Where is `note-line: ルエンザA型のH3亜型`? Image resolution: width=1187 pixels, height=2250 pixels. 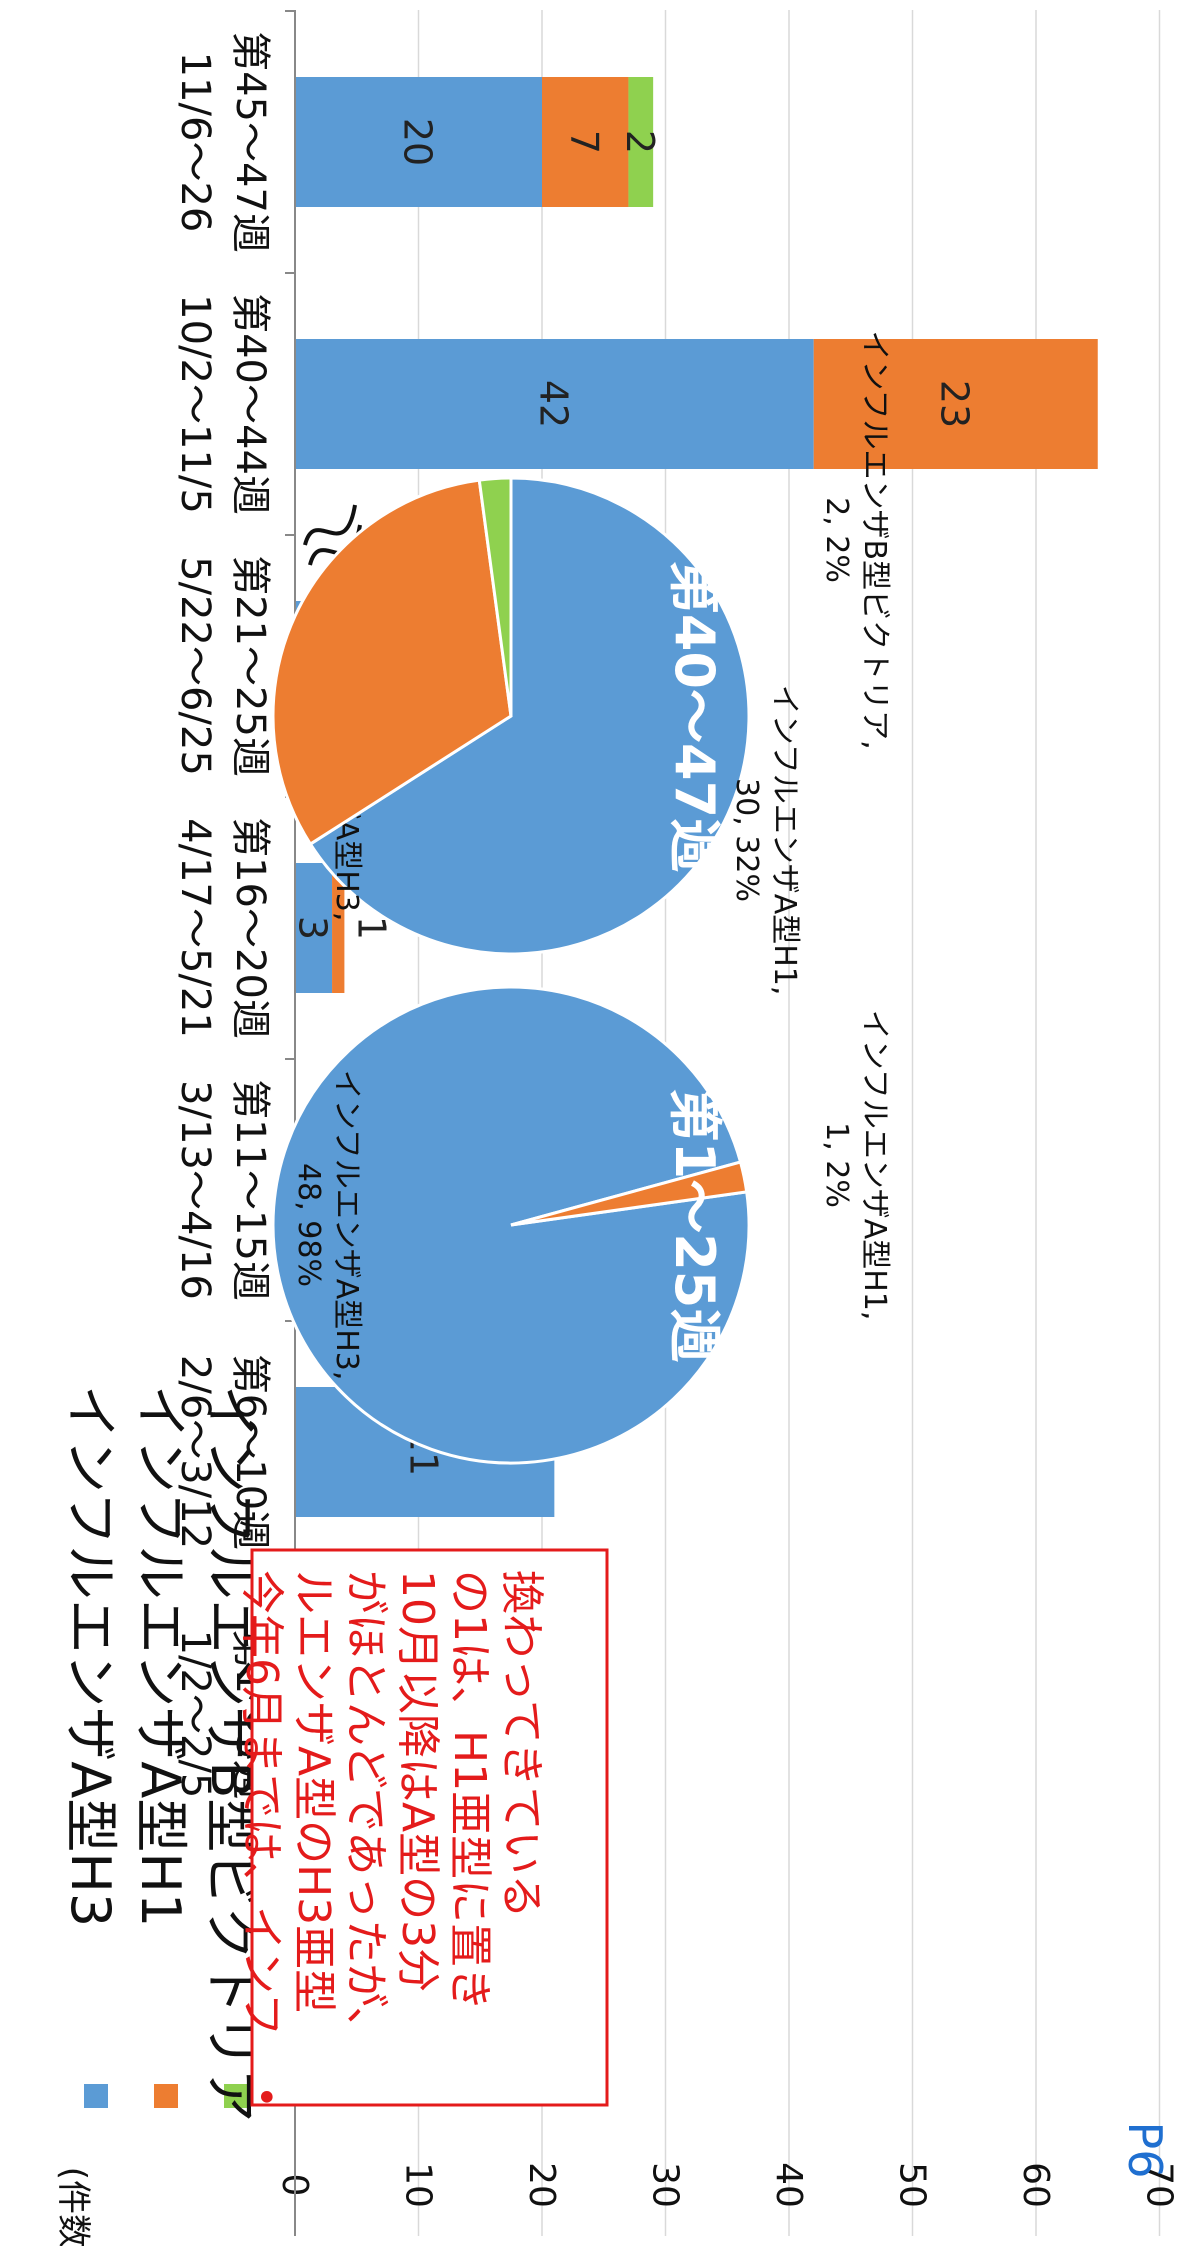 note-line: ルエンザA型のH3亜型 is located at coordinates (313, 1791).